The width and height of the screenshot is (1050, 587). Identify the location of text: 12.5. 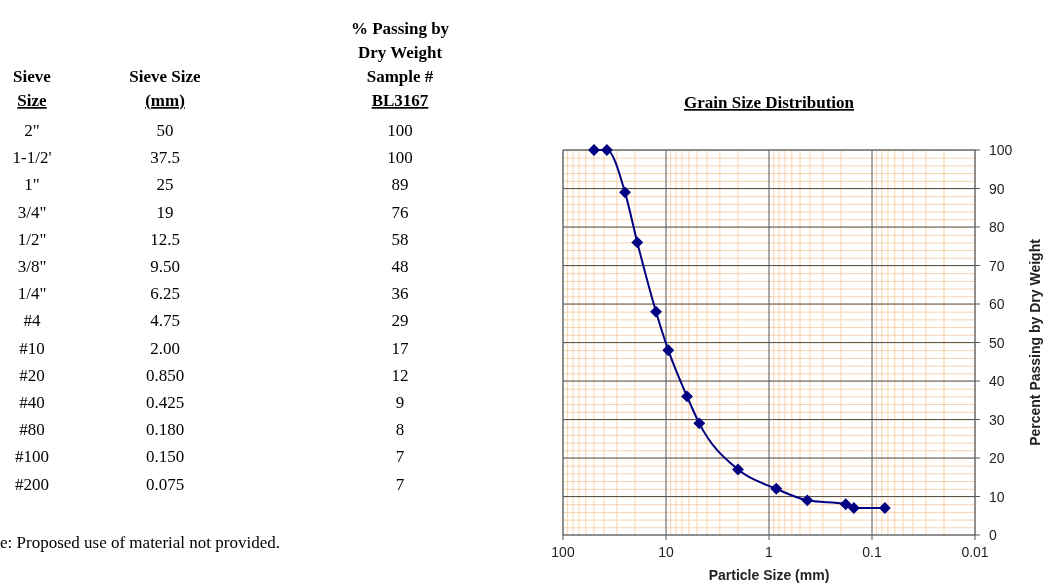
(165, 239).